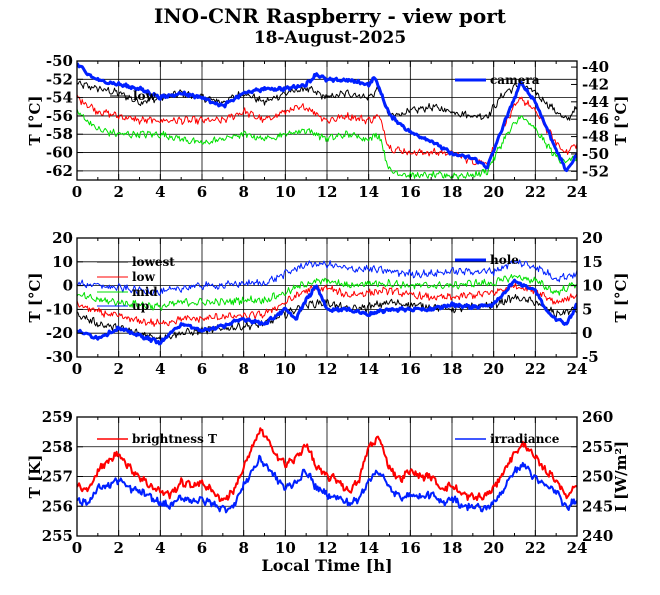  Describe the element at coordinates (140, 306) in the screenshot. I see `legend-label: up` at that location.